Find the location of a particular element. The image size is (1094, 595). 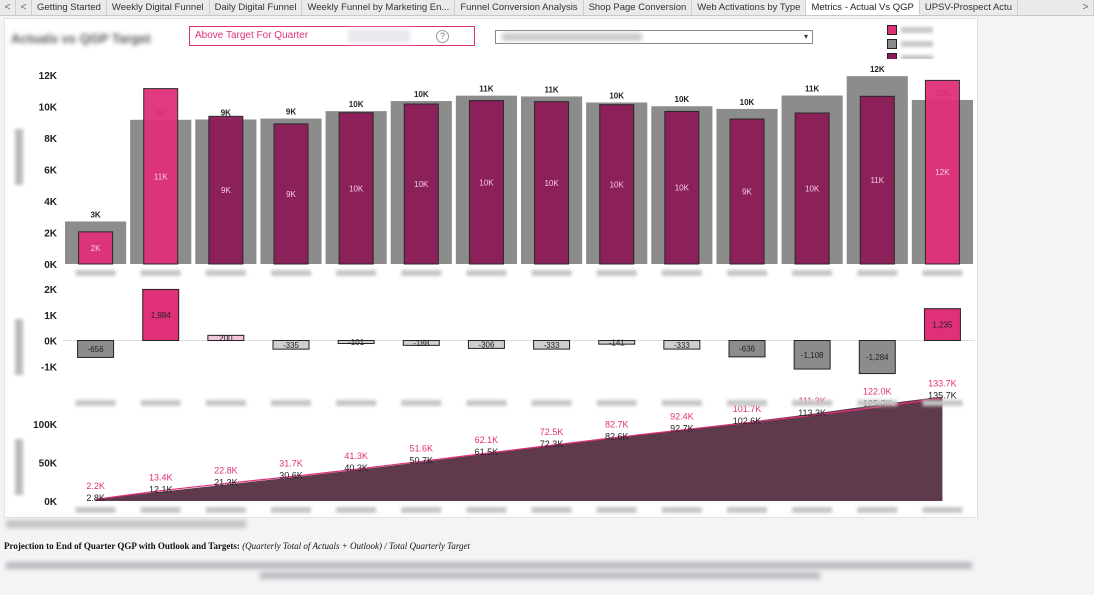

cumulative-actual-label: 22.8K is located at coordinates (226, 470).